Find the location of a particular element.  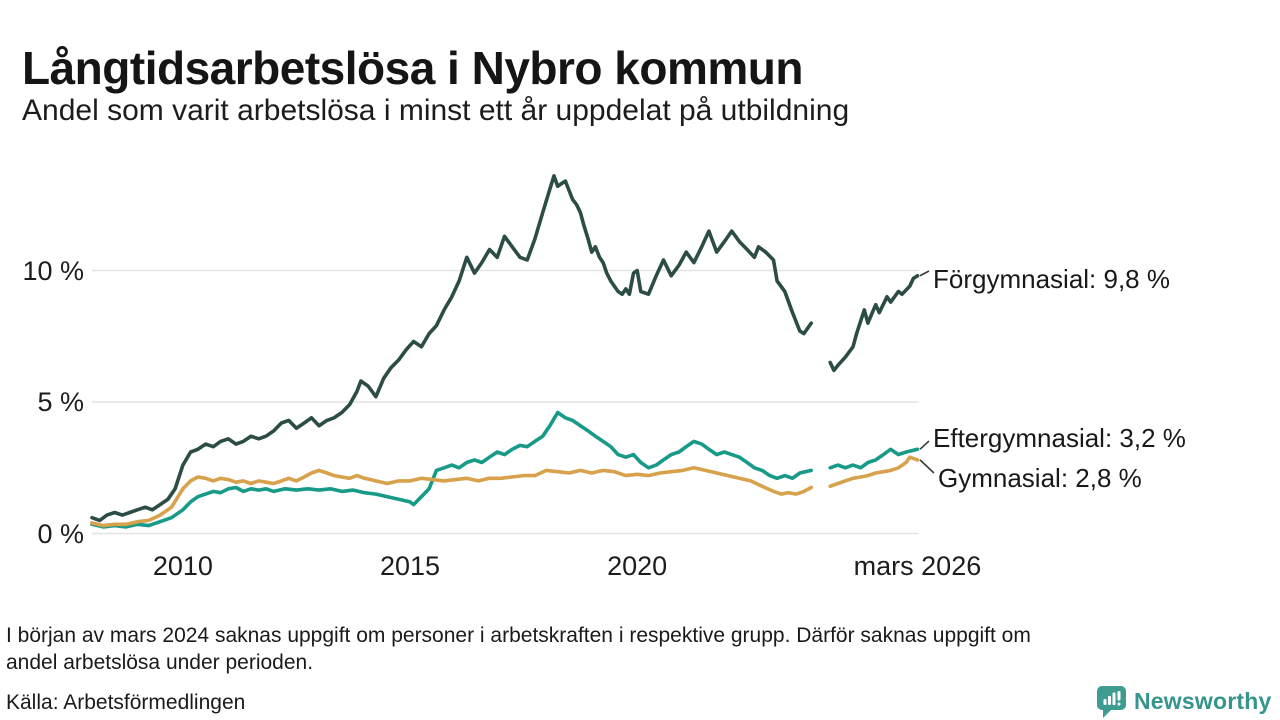

end-label-connector-eftergymnasial is located at coordinates (924, 445).